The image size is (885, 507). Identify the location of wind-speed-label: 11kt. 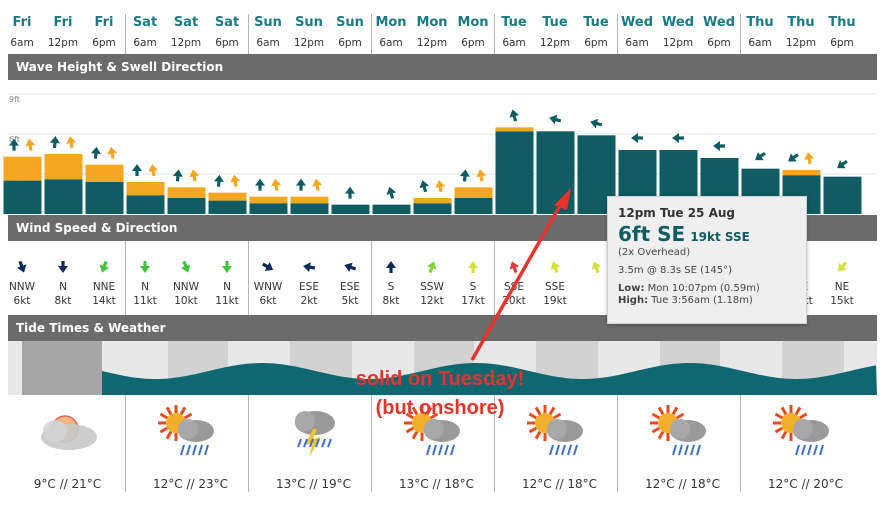
(145, 301).